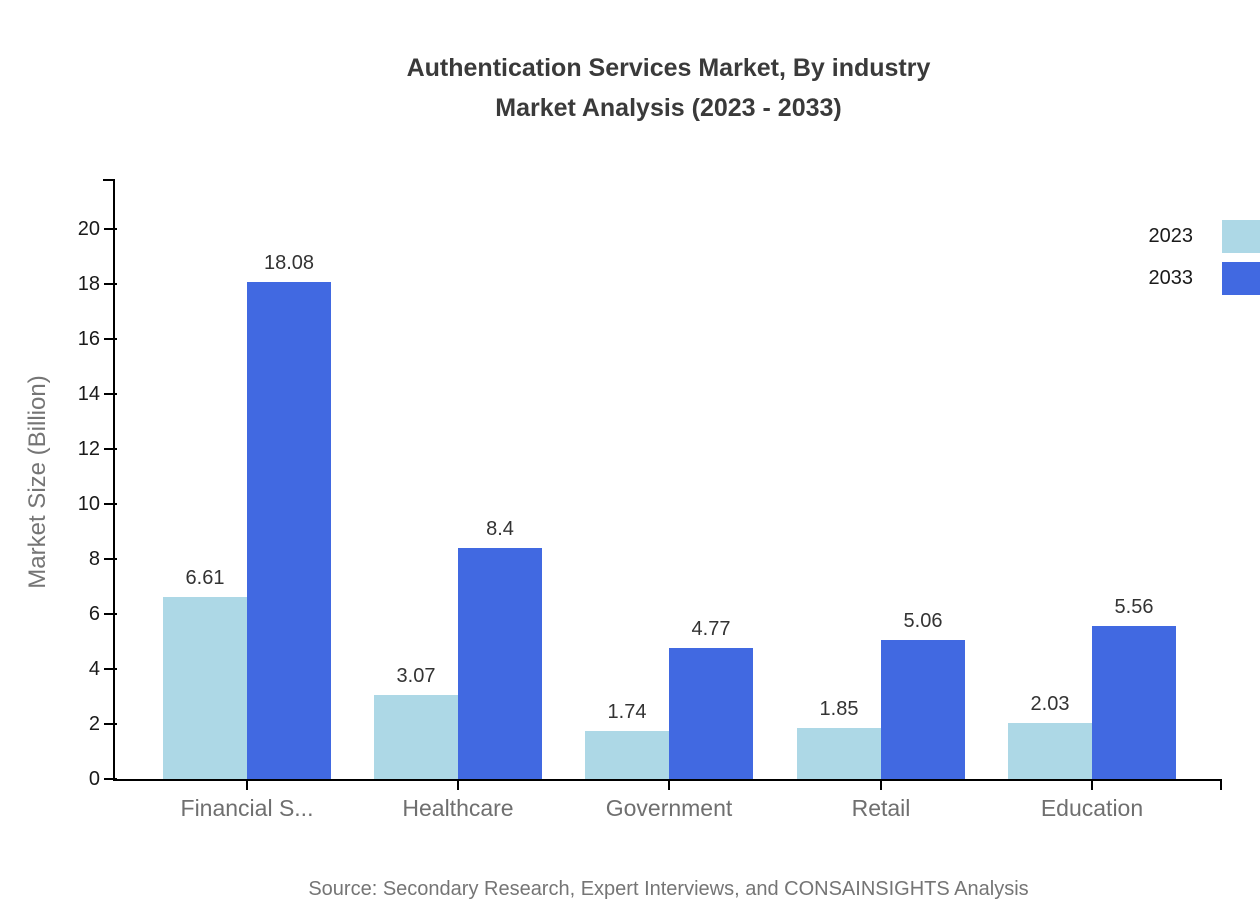 The width and height of the screenshot is (1260, 920). Describe the element at coordinates (114, 480) in the screenshot. I see `y-axis-line` at that location.